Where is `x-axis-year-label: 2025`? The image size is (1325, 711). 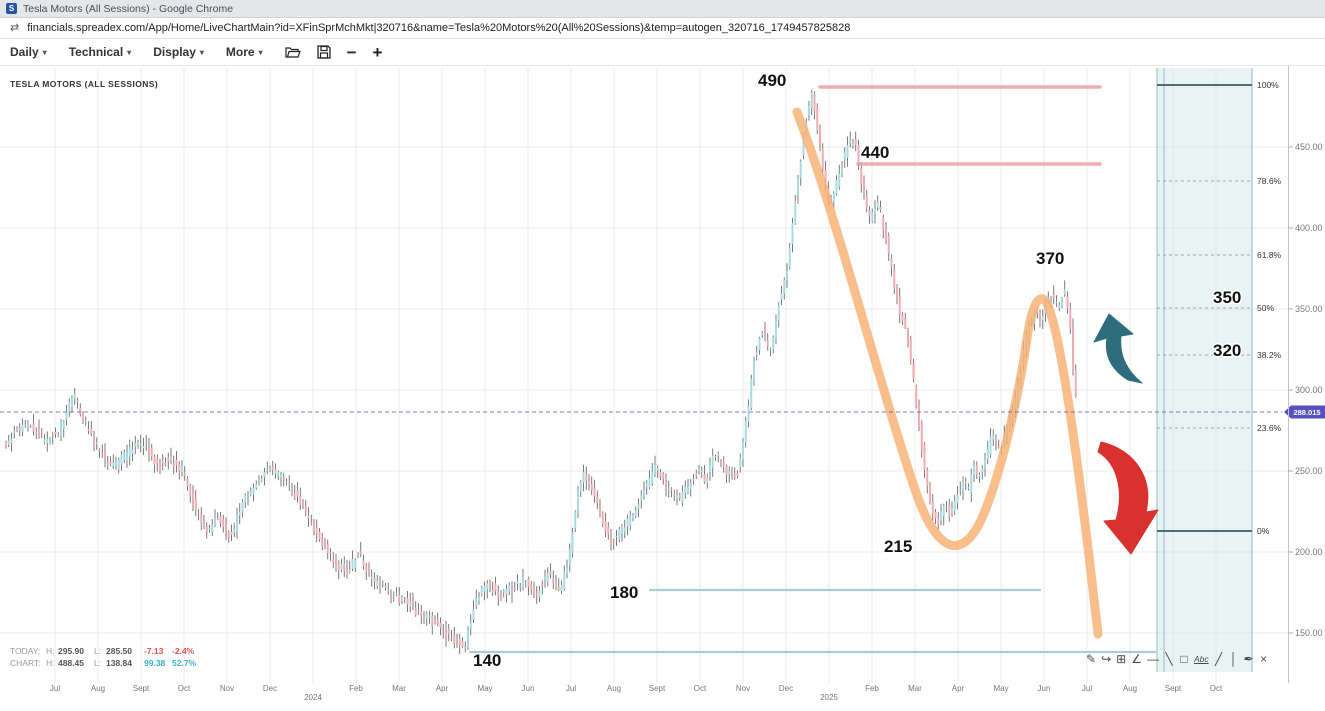
x-axis-year-label: 2025 is located at coordinates (829, 697).